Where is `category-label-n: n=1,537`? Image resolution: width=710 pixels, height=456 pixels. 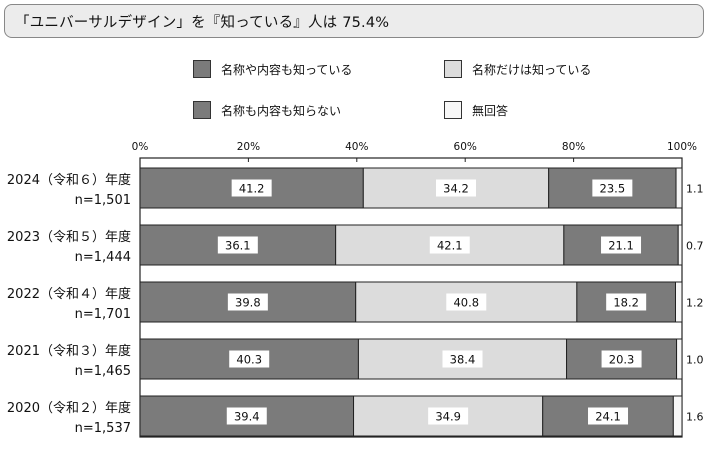
category-label-n: n=1,537 is located at coordinates (103, 428).